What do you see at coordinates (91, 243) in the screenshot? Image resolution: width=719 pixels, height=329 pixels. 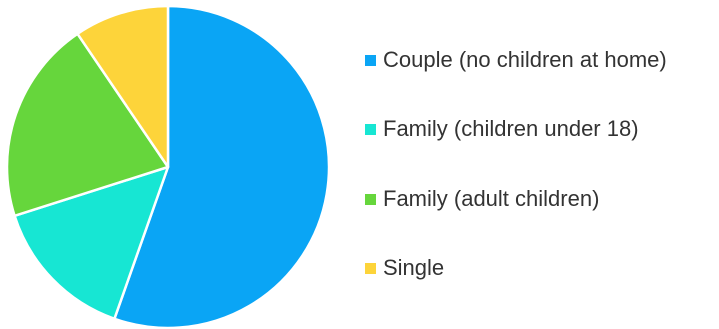 I see `pie-slice-family-children` at bounding box center [91, 243].